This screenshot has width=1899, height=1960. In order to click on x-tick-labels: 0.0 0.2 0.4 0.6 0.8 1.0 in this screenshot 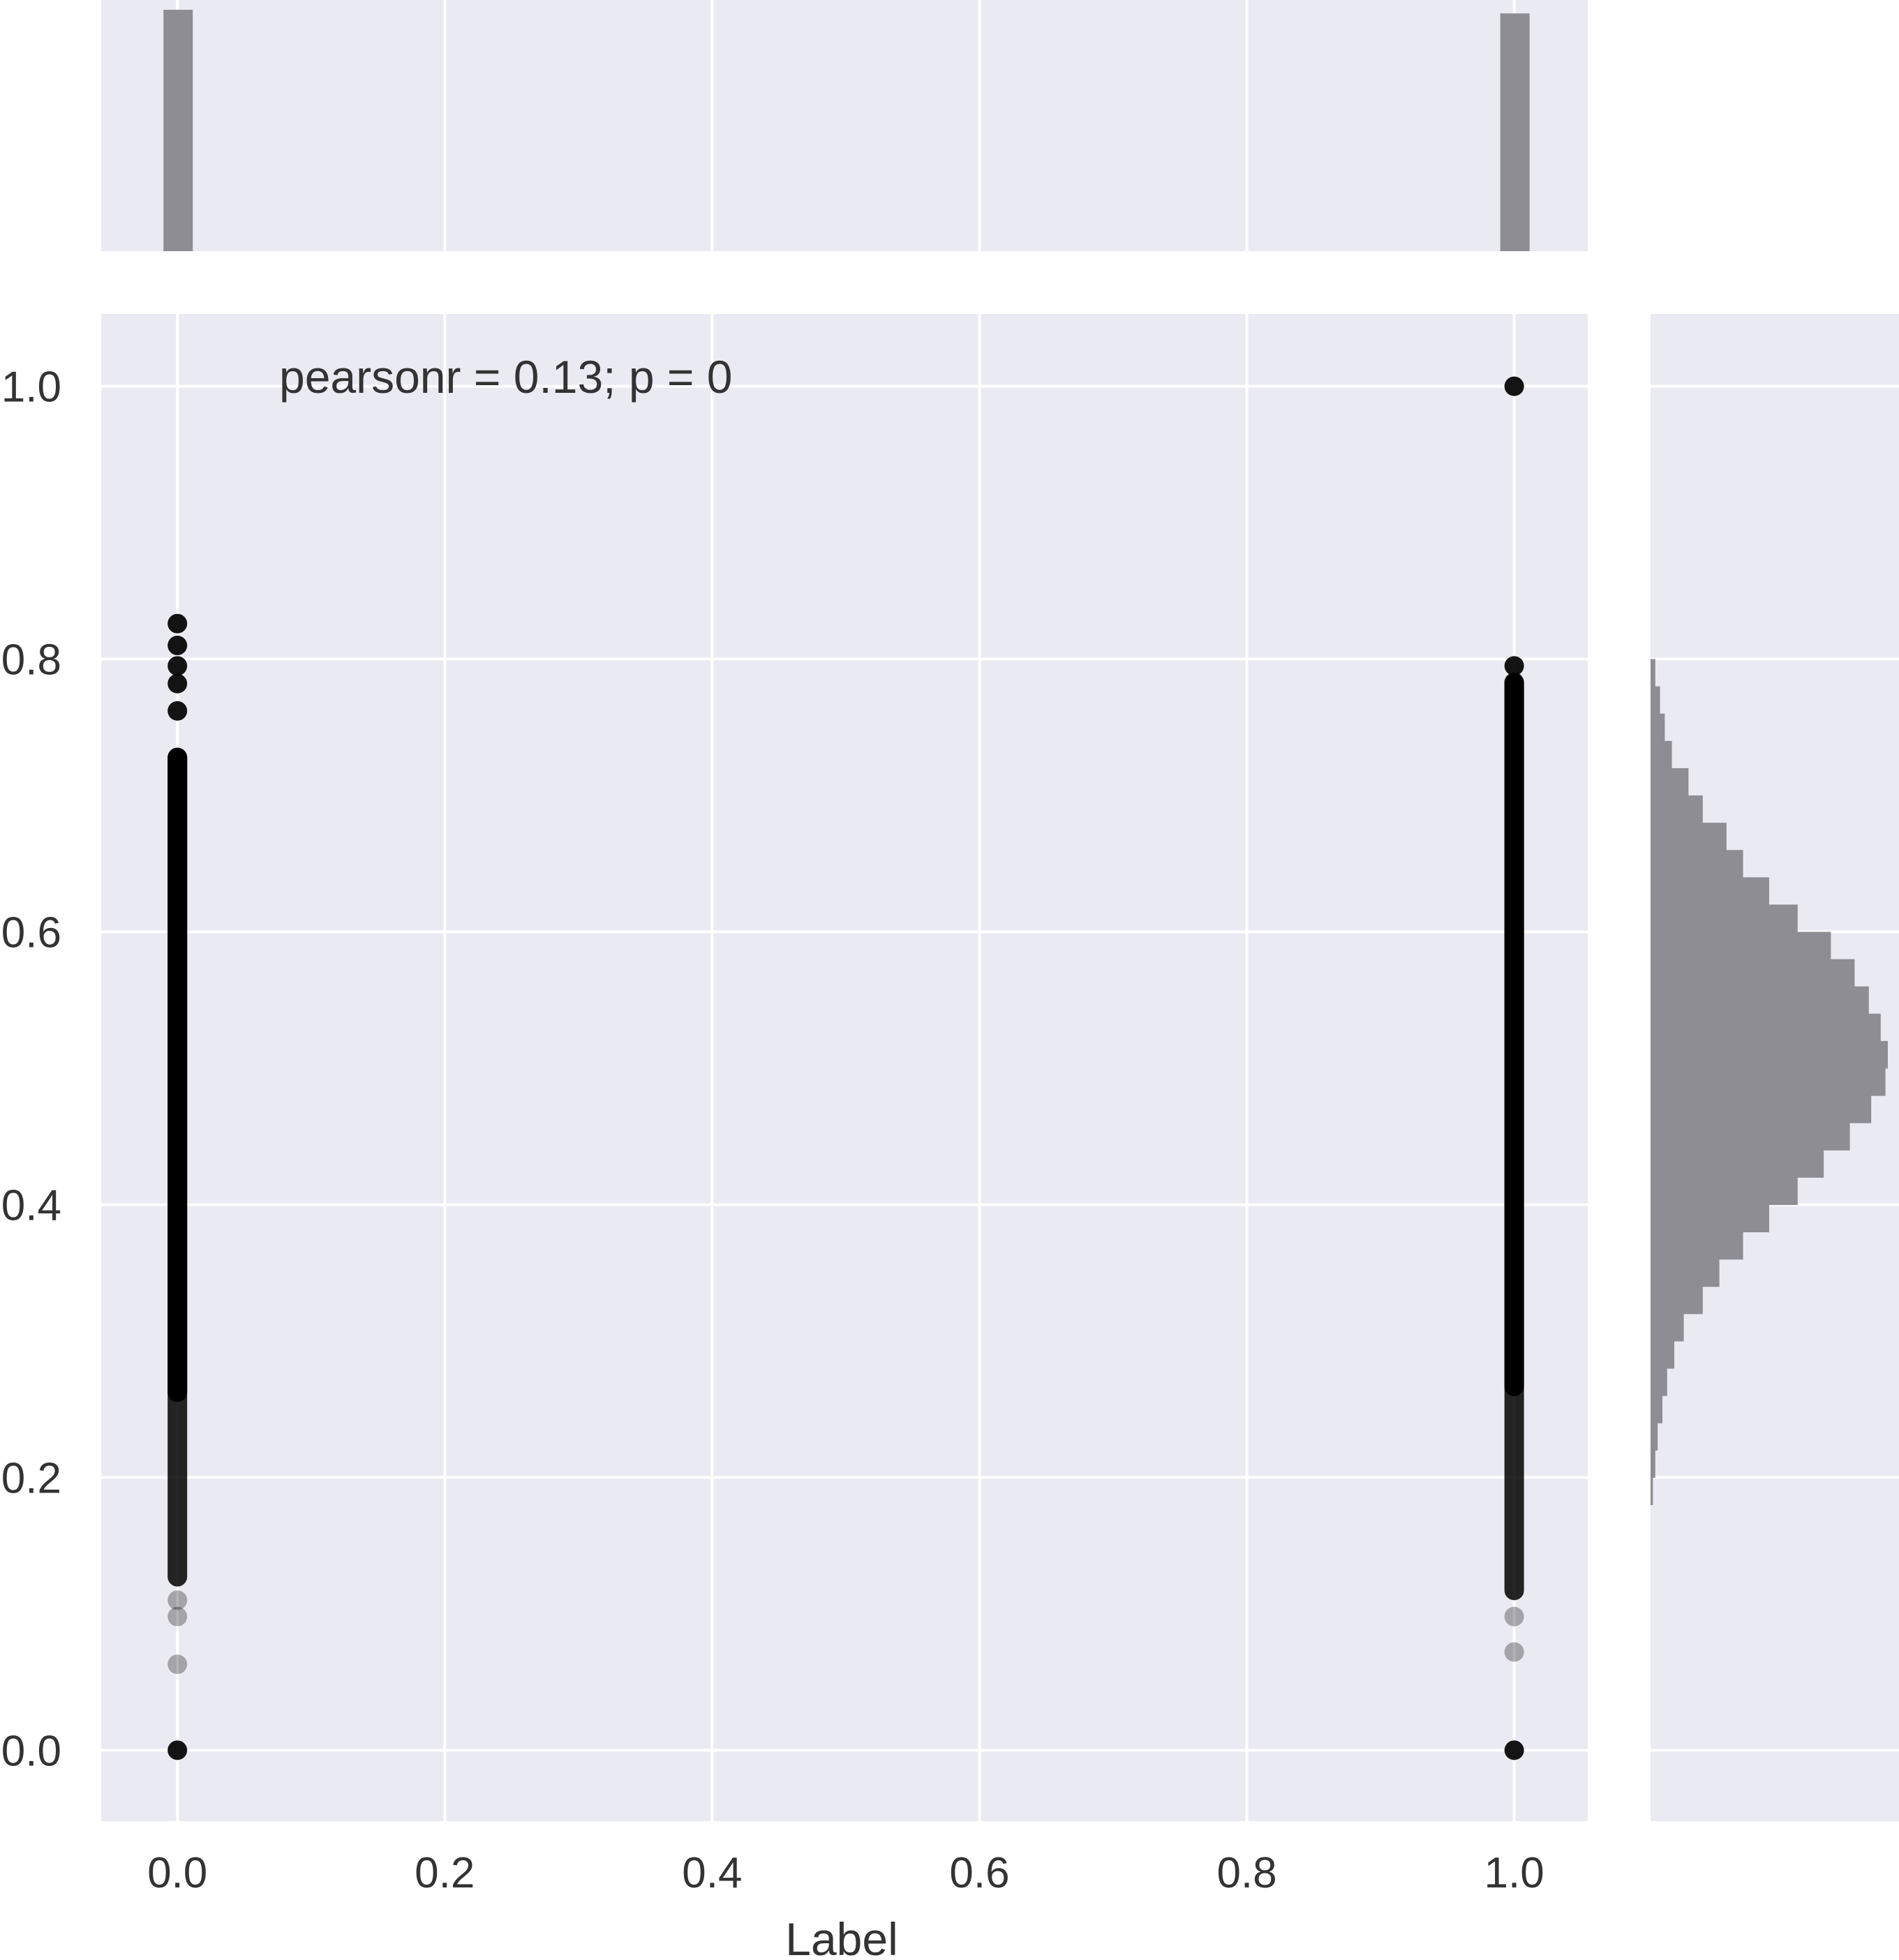, I will do `click(845, 1873)`.